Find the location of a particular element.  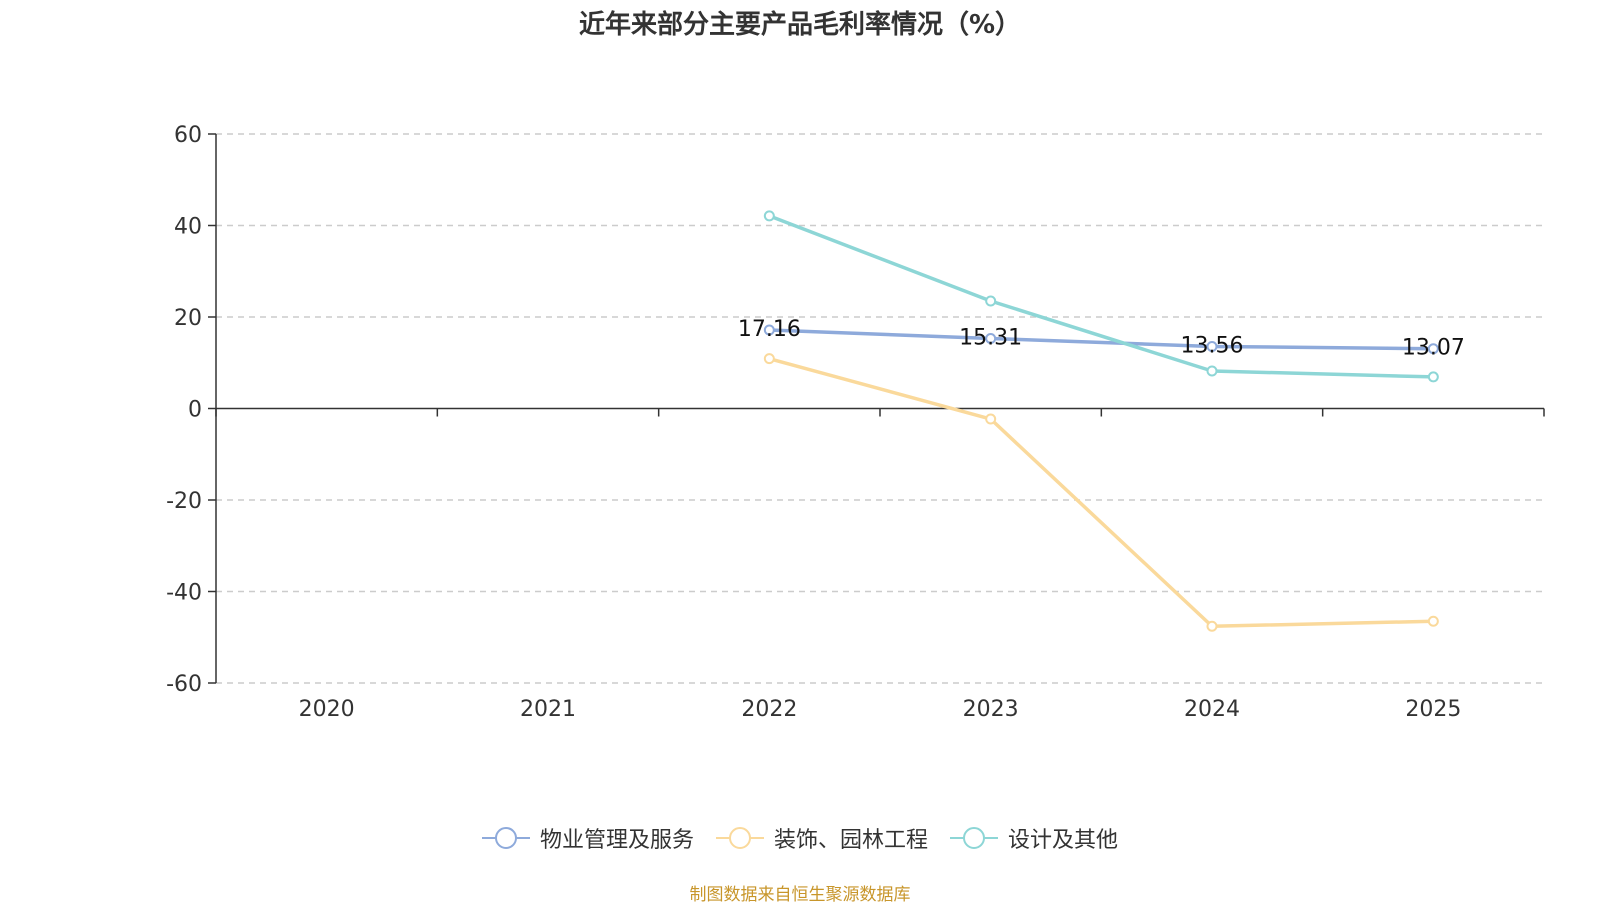

legend-label-design: 设计及其他 is located at coordinates (1063, 840).